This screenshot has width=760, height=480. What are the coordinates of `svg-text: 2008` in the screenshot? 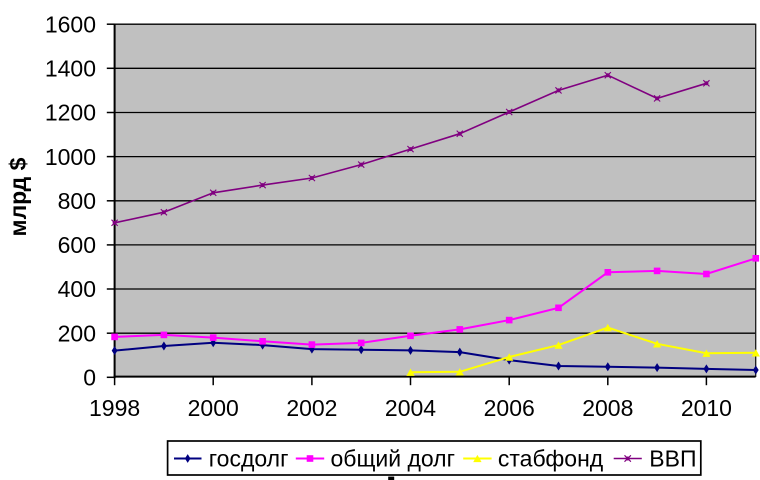 It's located at (607, 408).